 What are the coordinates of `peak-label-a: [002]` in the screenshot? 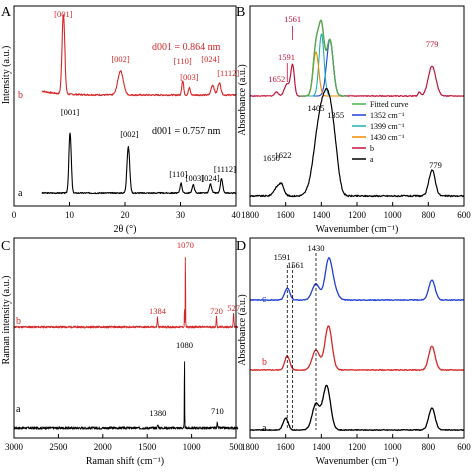 It's located at (129, 134).